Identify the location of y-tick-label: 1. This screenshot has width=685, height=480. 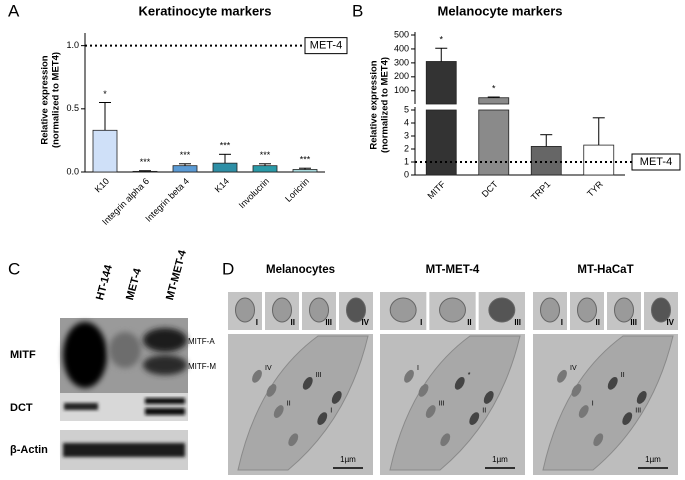
(406, 161).